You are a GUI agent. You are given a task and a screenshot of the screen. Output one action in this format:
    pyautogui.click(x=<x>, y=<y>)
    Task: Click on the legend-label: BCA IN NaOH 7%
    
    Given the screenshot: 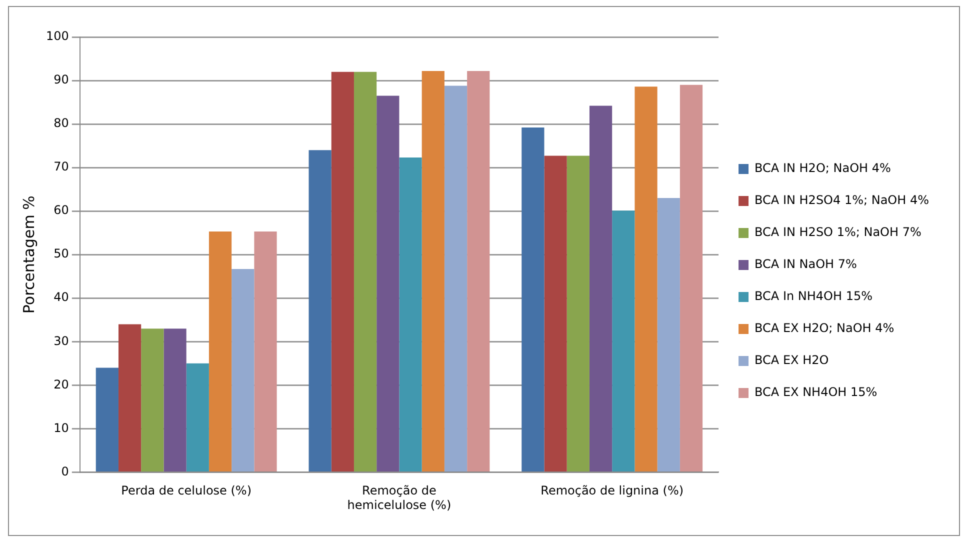 What is the action you would take?
    pyautogui.click(x=805, y=264)
    